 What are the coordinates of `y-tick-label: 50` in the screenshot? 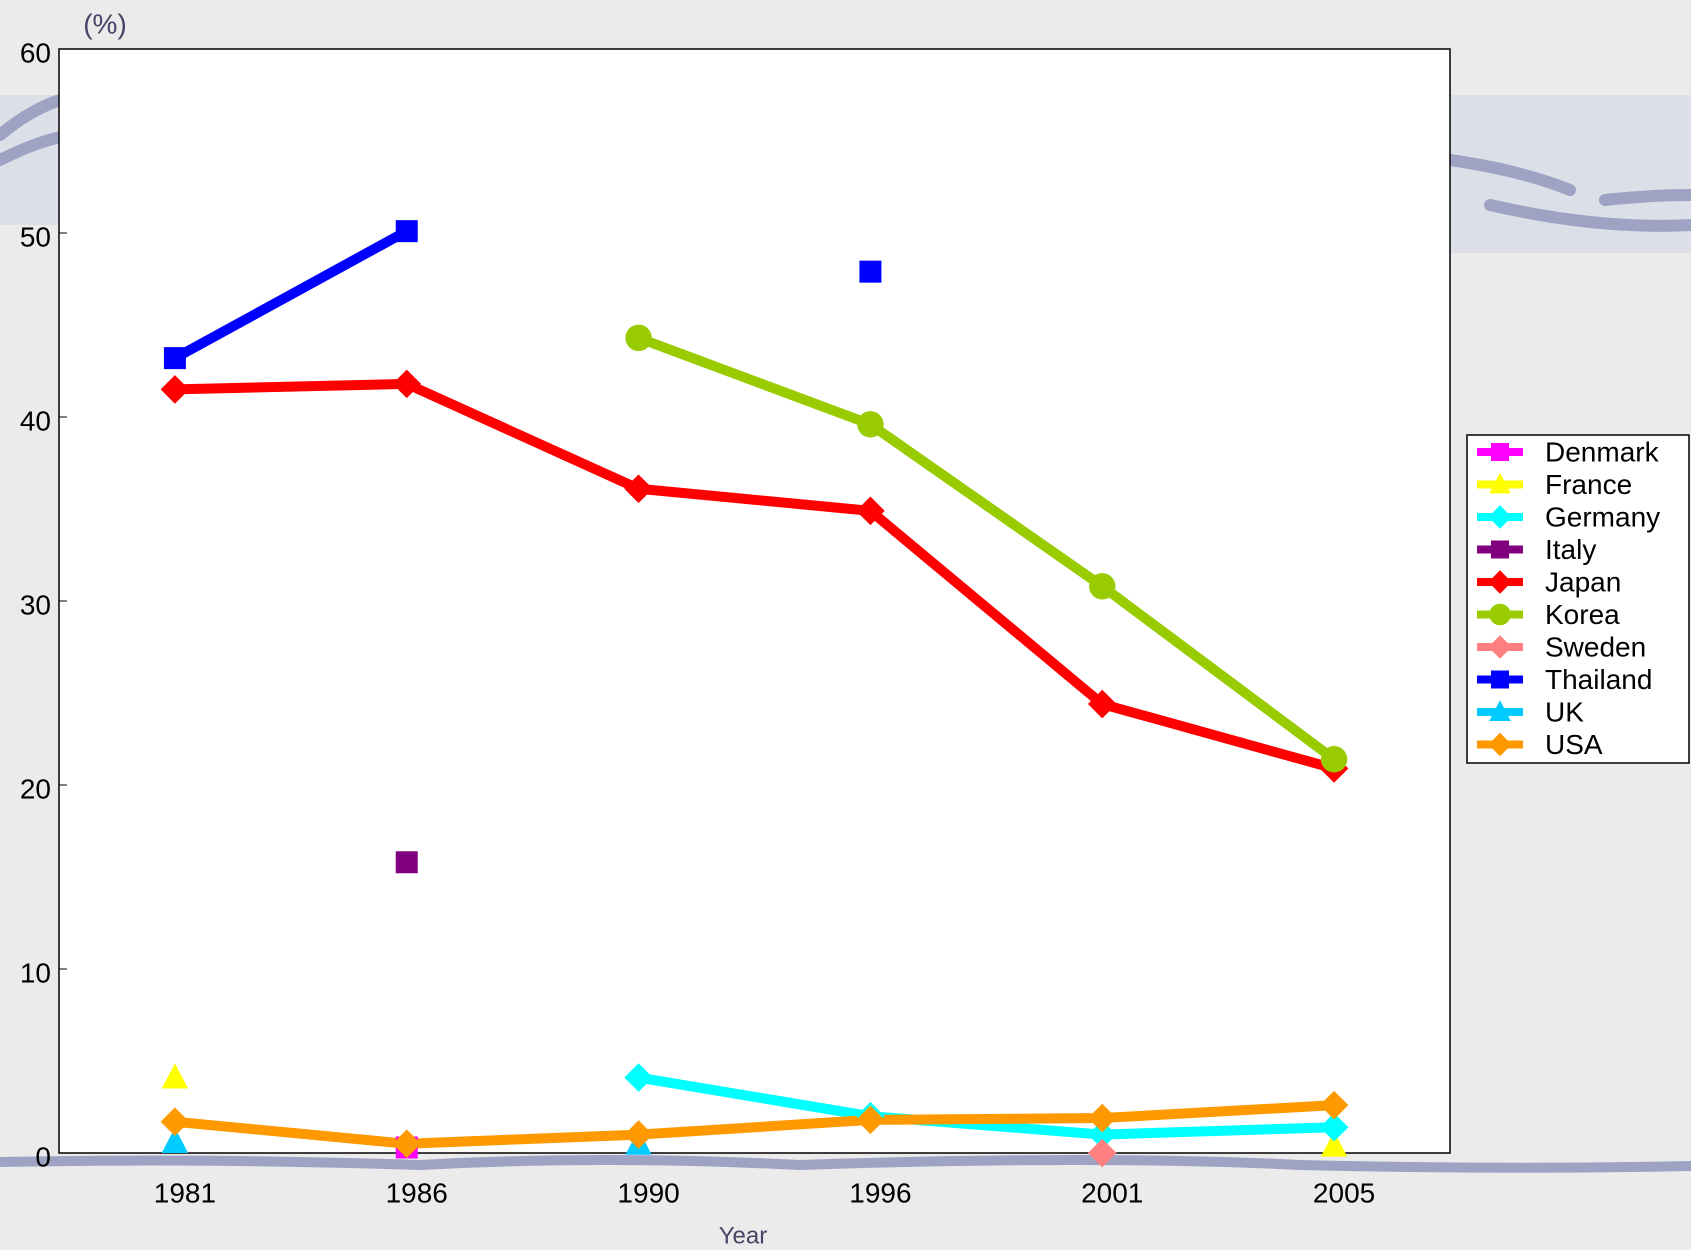 It's located at (35, 236).